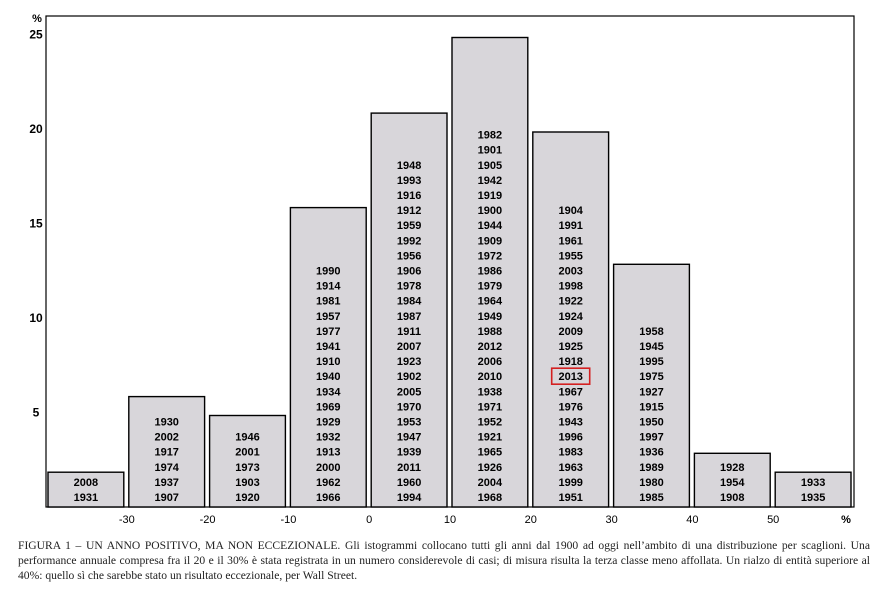 The image size is (888, 600). What do you see at coordinates (328, 423) in the screenshot?
I see `year-label: 1929` at bounding box center [328, 423].